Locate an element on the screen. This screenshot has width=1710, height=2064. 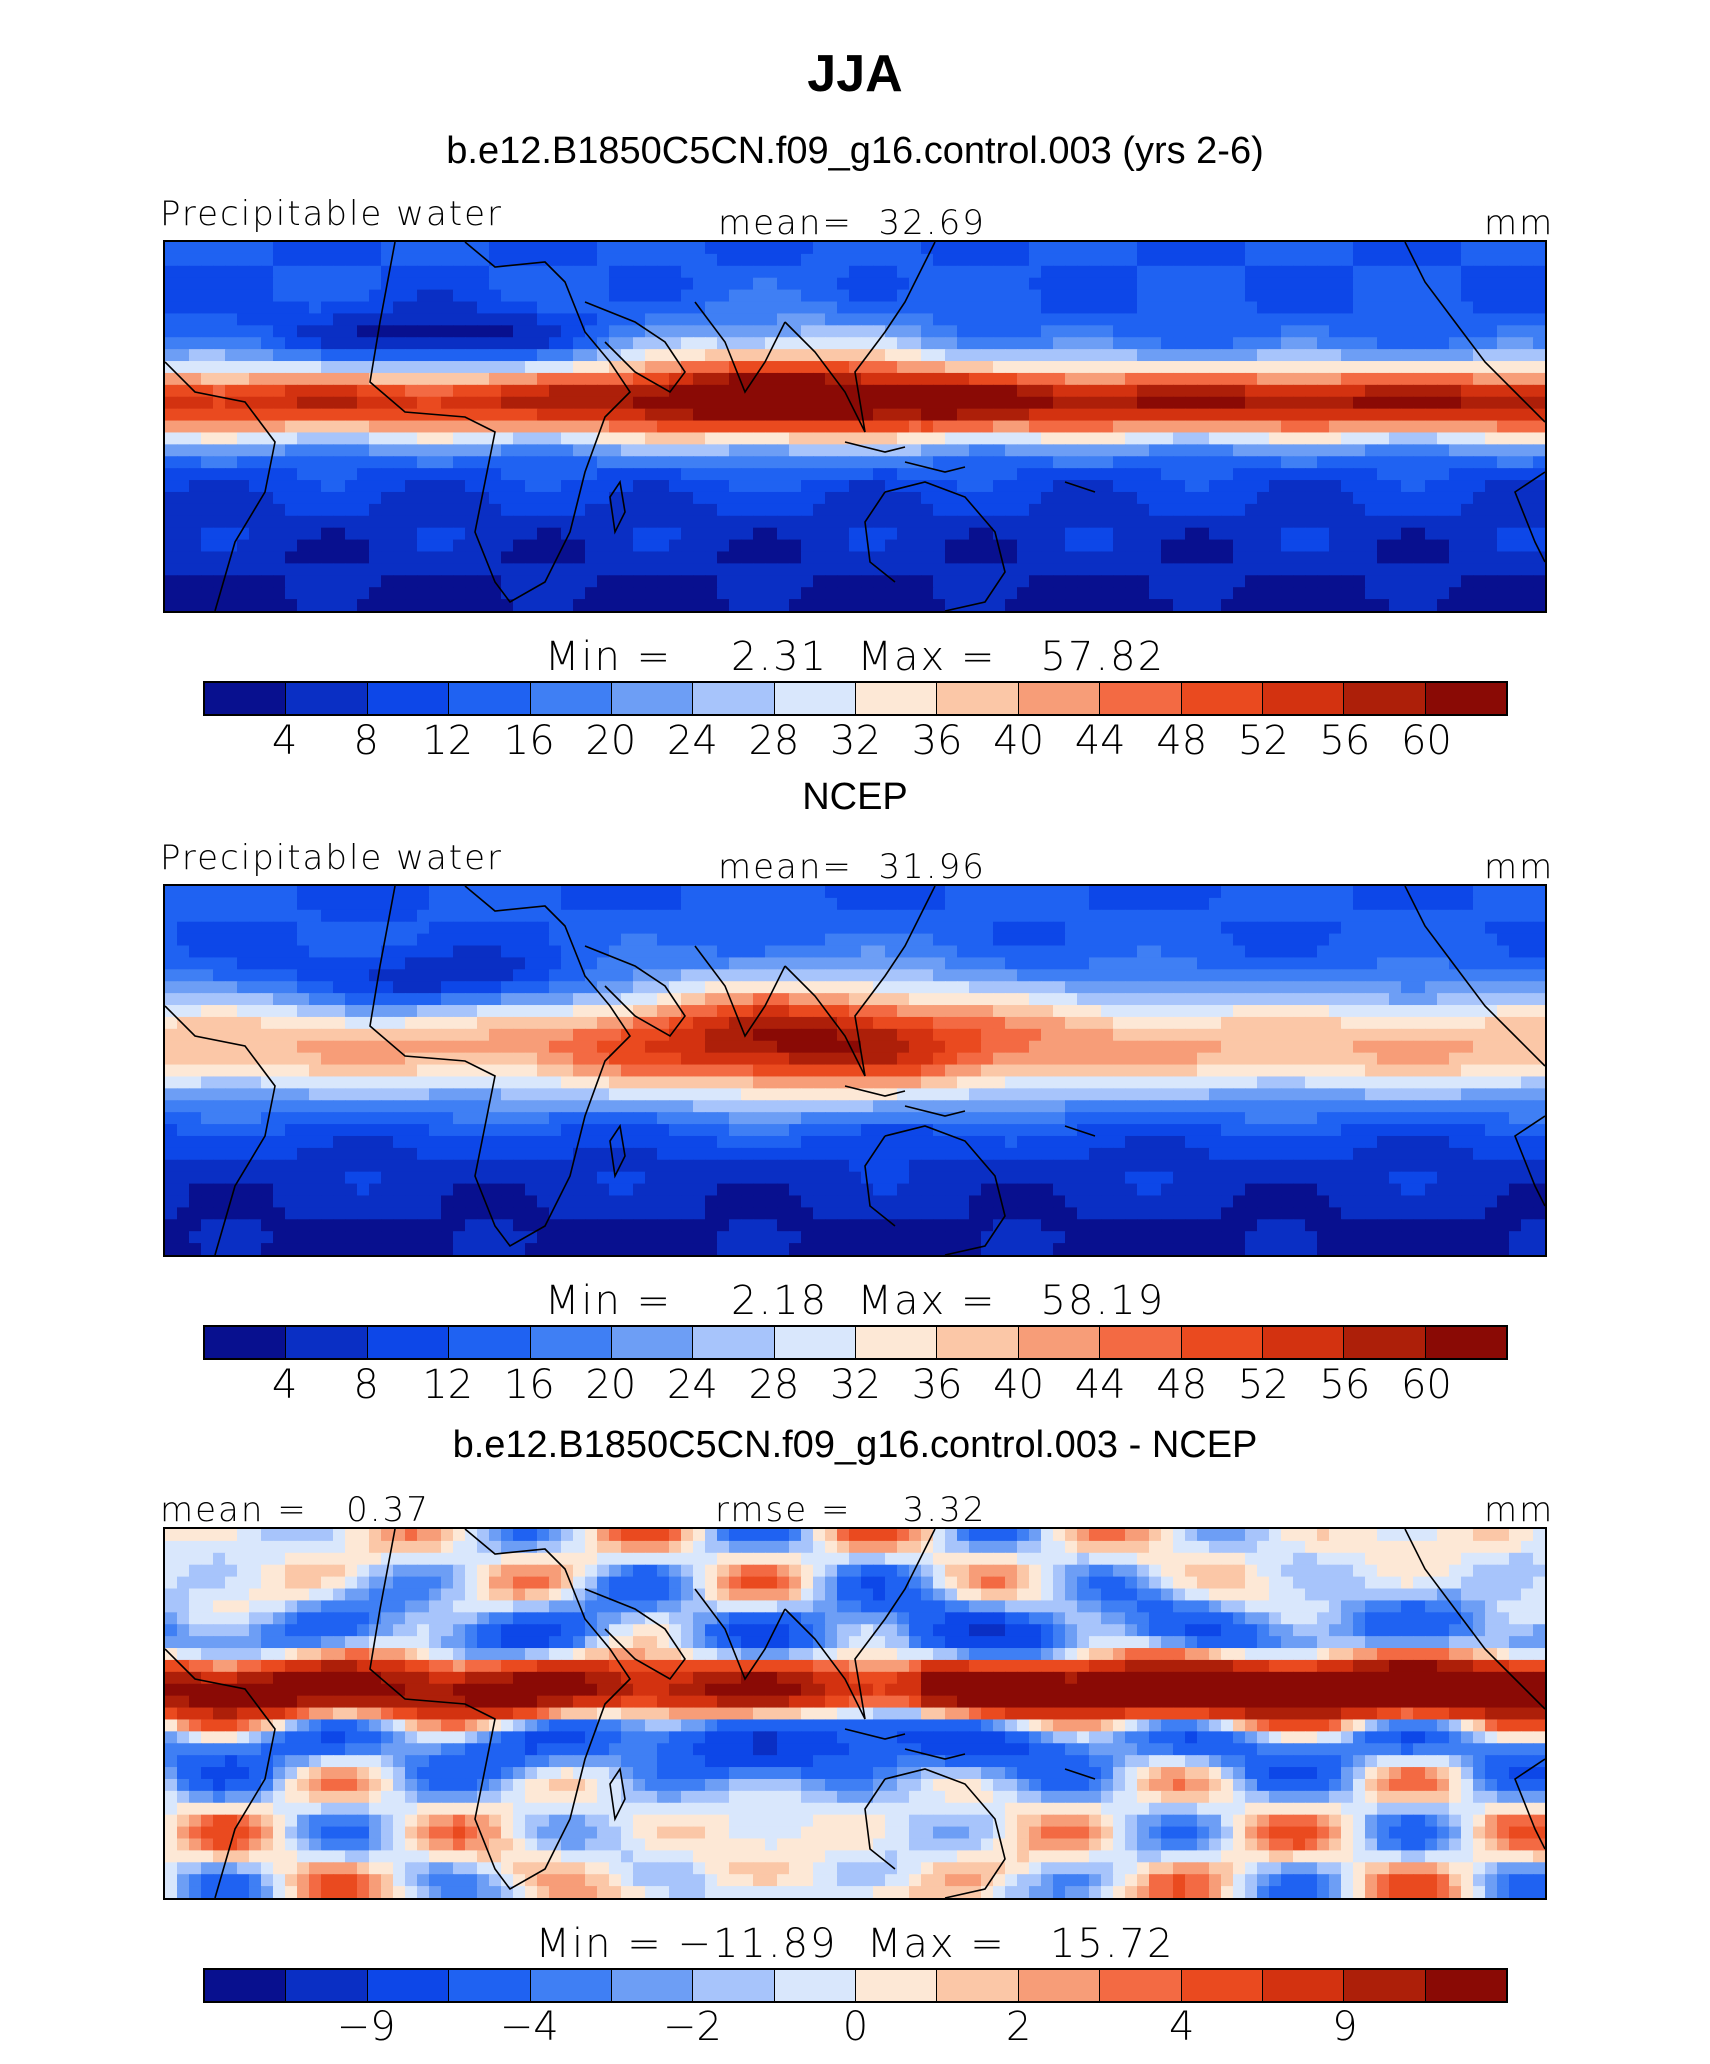
colorbar-tick-label: 0 is located at coordinates (855, 2027).